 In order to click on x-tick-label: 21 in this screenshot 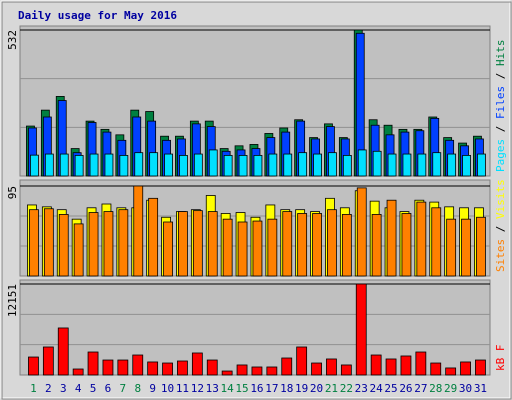, I will do `click(331, 388)`.